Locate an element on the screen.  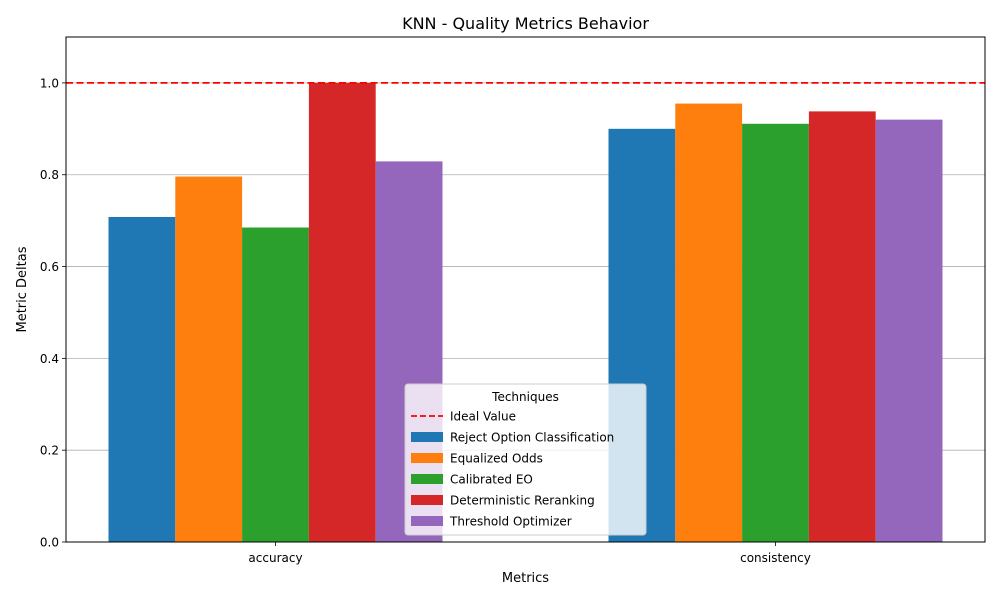
legend-entry: Deterministic Reranking is located at coordinates (522, 501).